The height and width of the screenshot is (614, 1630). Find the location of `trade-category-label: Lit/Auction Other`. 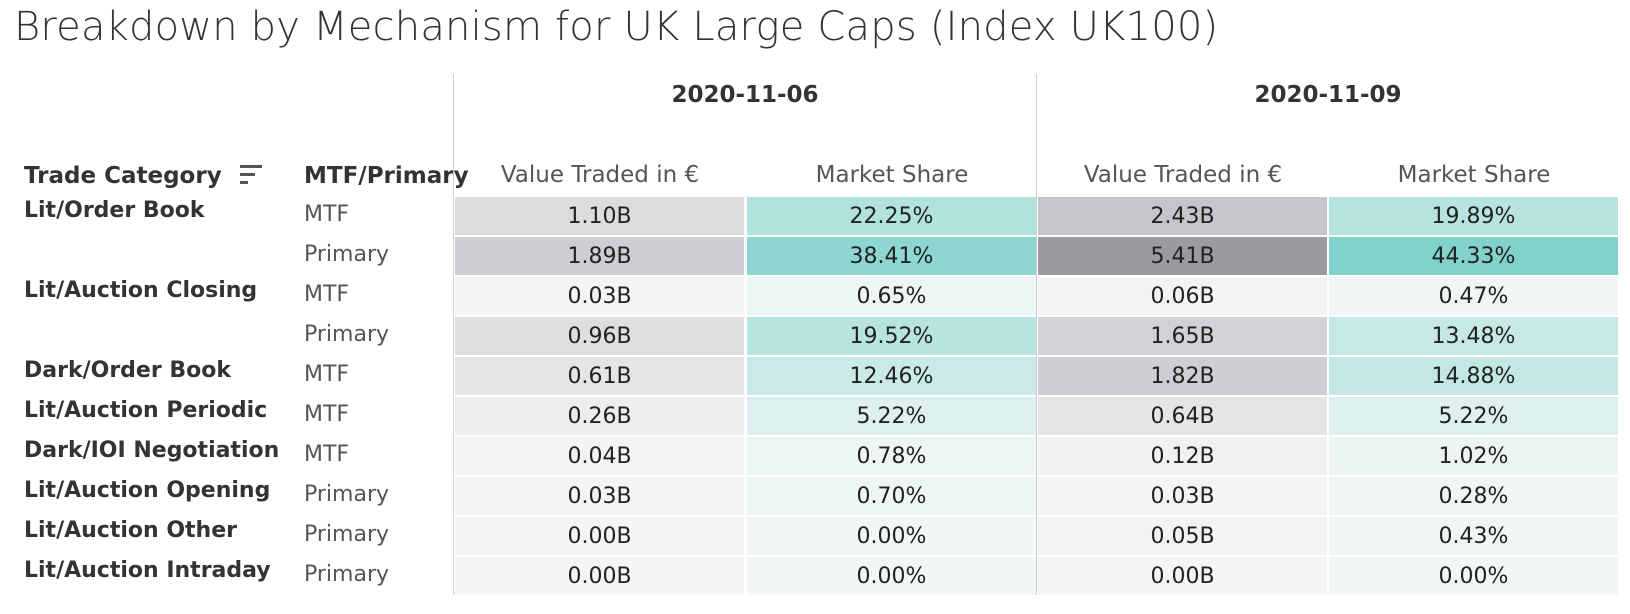

trade-category-label: Lit/Auction Other is located at coordinates (130, 530).